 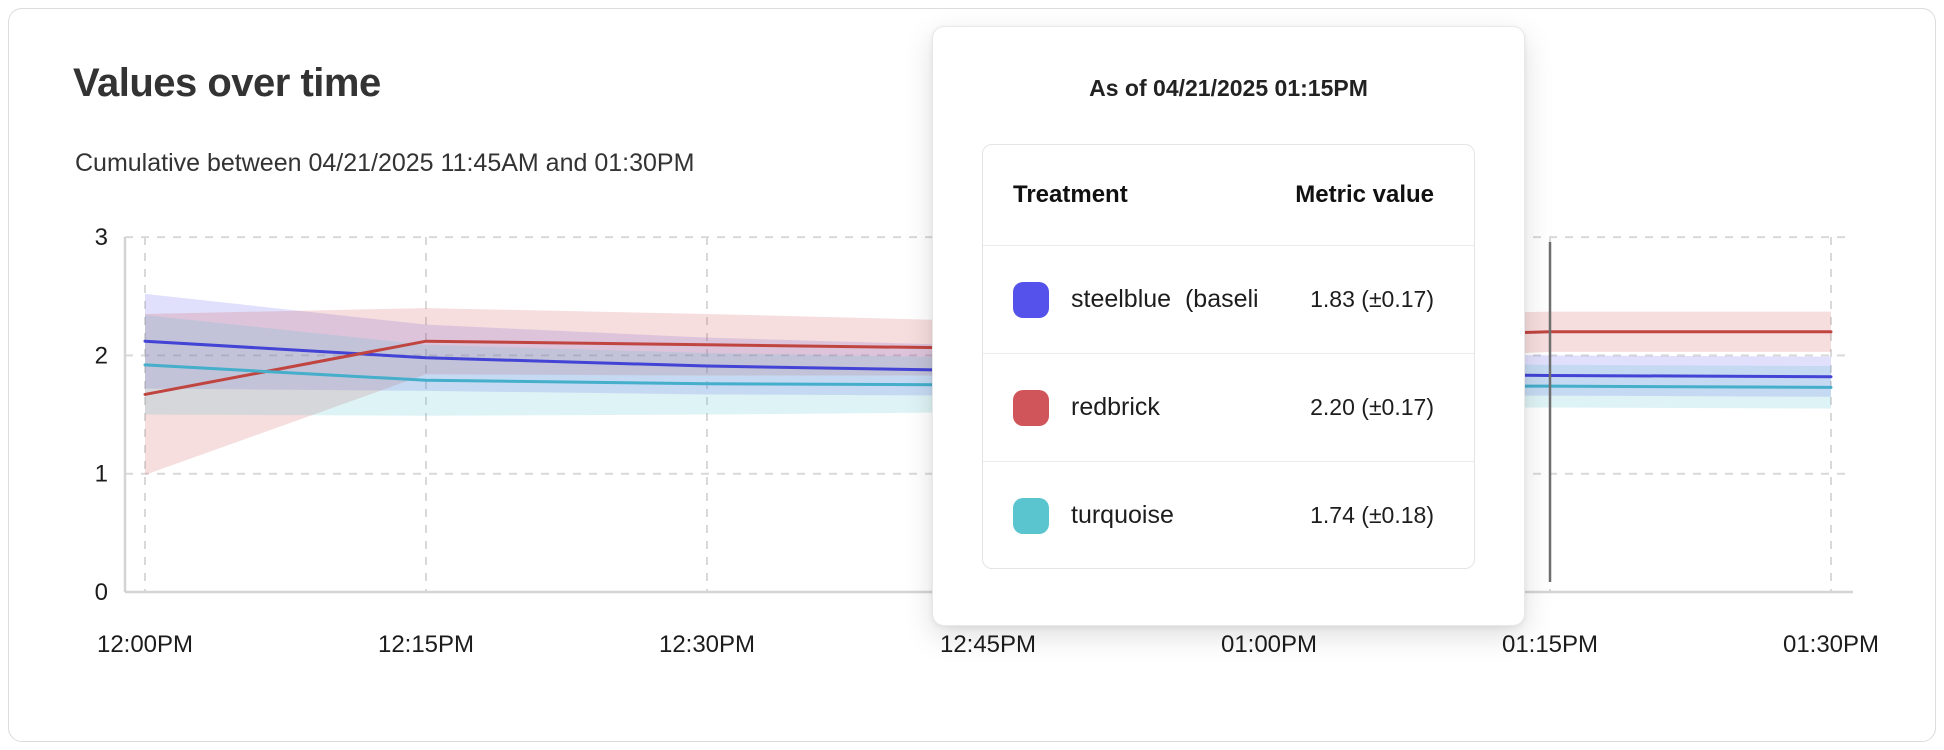 What do you see at coordinates (1122, 515) in the screenshot?
I see `series-name: turquoise` at bounding box center [1122, 515].